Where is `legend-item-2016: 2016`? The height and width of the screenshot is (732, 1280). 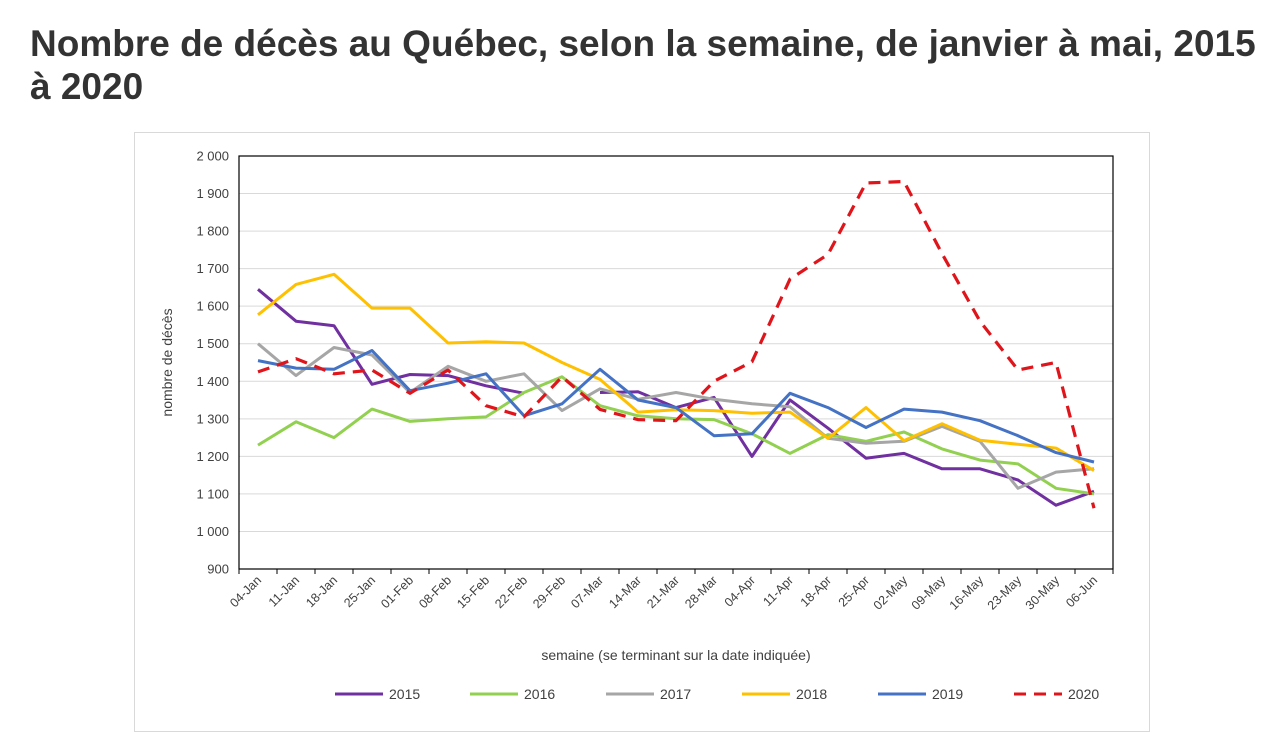 legend-item-2016: 2016 is located at coordinates (512, 694).